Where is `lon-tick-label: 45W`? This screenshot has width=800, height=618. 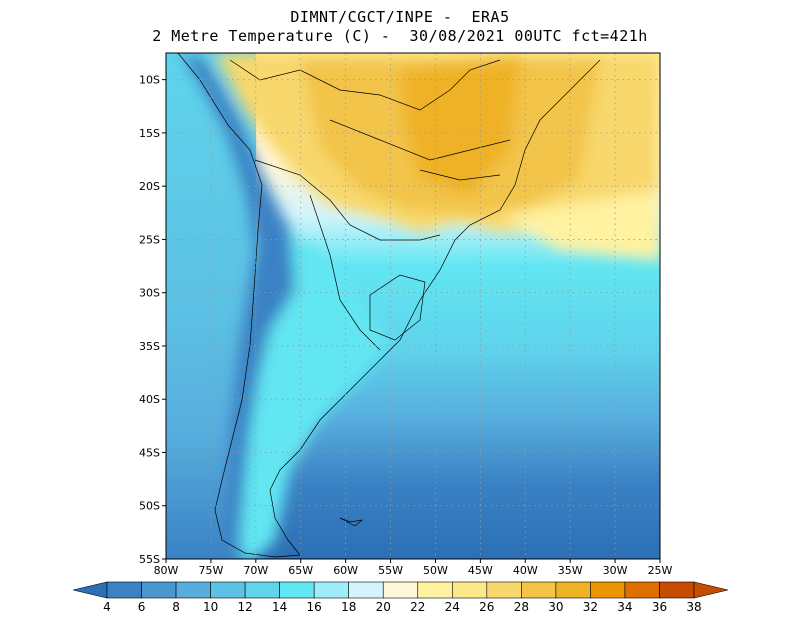
lon-tick-label: 45W is located at coordinates (480, 570).